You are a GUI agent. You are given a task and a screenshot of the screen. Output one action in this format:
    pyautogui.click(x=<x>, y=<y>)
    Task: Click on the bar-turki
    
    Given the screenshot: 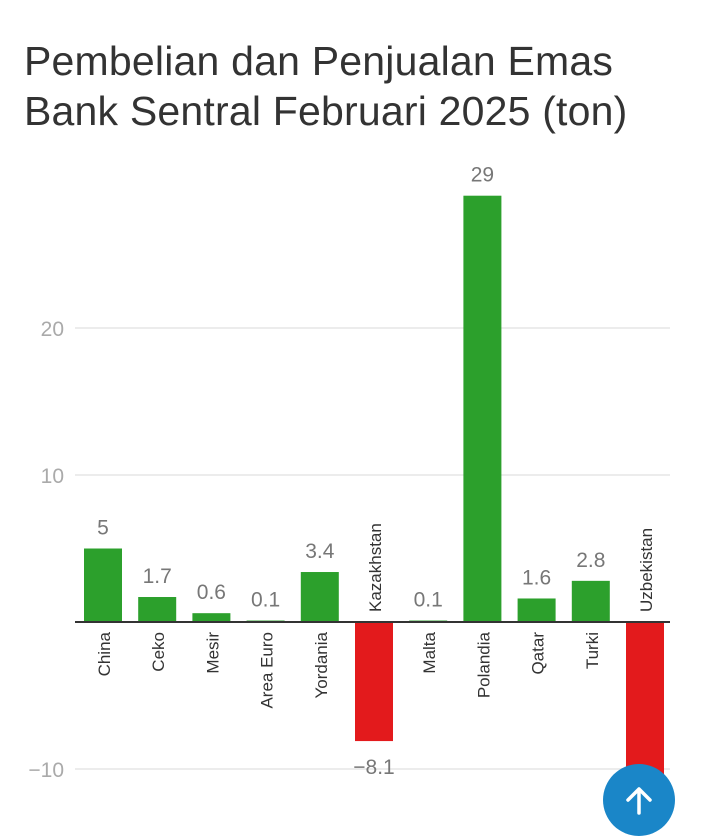 What is the action you would take?
    pyautogui.click(x=590, y=601)
    